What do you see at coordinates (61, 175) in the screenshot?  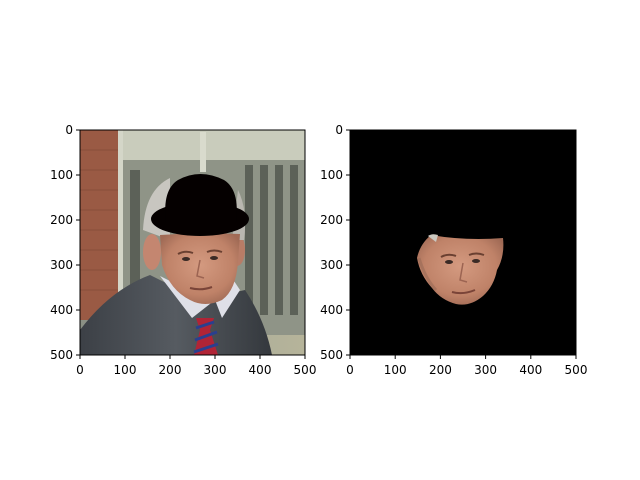 I see `left-ytick-label: 100` at bounding box center [61, 175].